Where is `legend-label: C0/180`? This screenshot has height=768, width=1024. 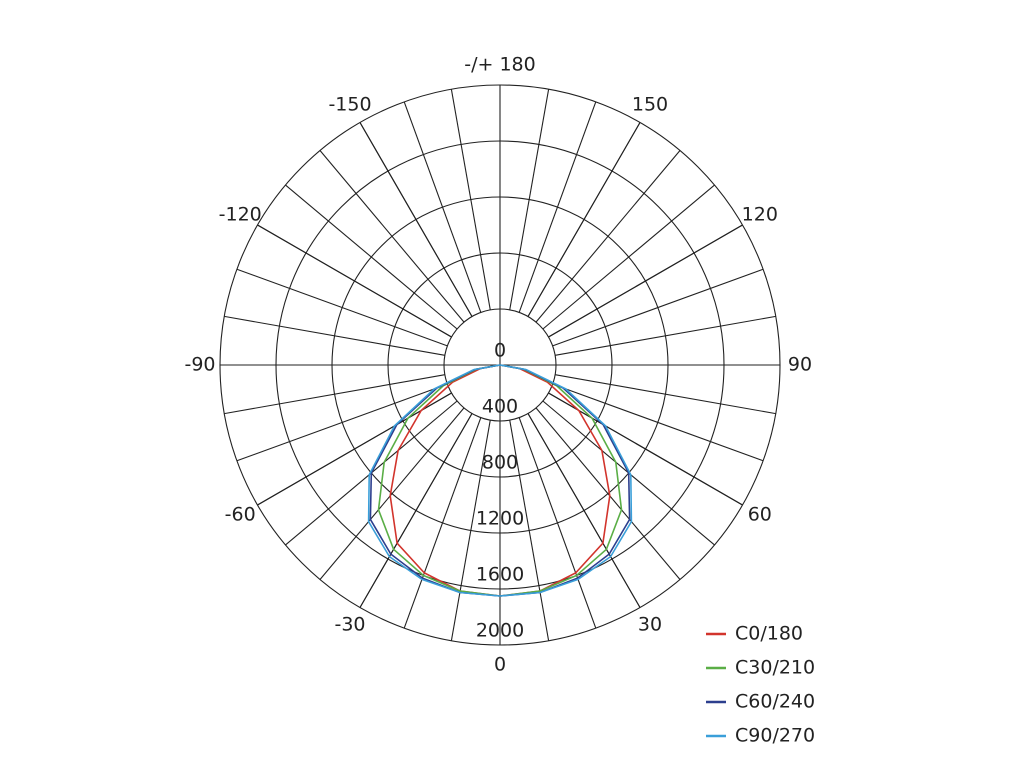
legend-label: C0/180 is located at coordinates (769, 634).